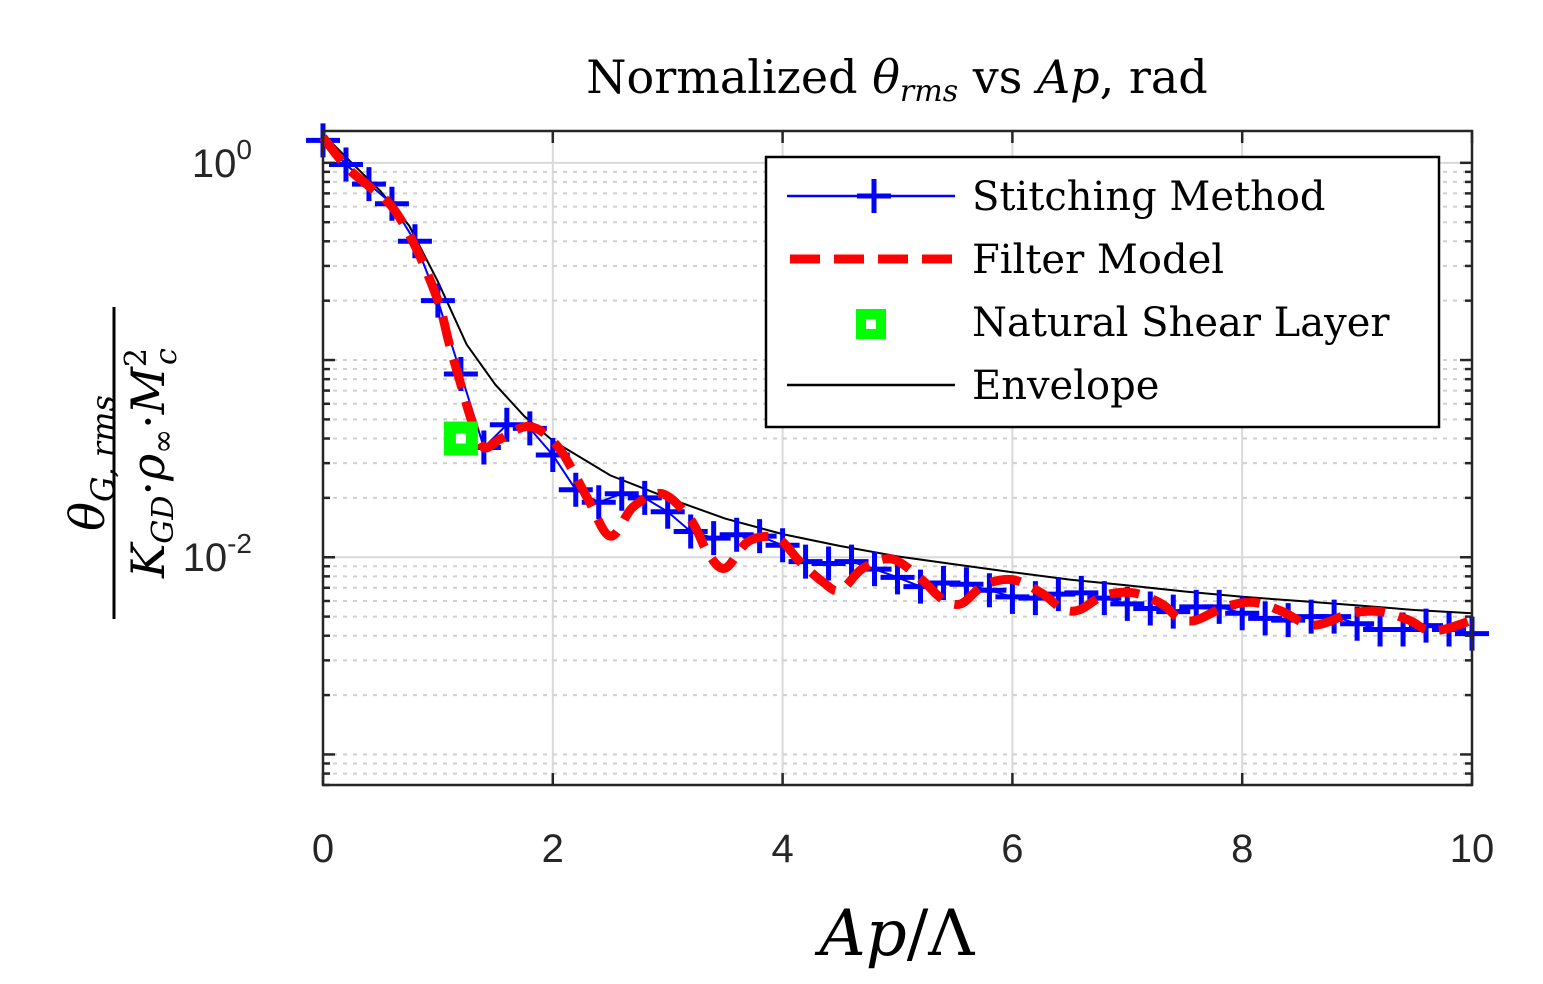 This screenshot has height=984, width=1543. What do you see at coordinates (886, 77) in the screenshot?
I see `title-theta: θ` at bounding box center [886, 77].